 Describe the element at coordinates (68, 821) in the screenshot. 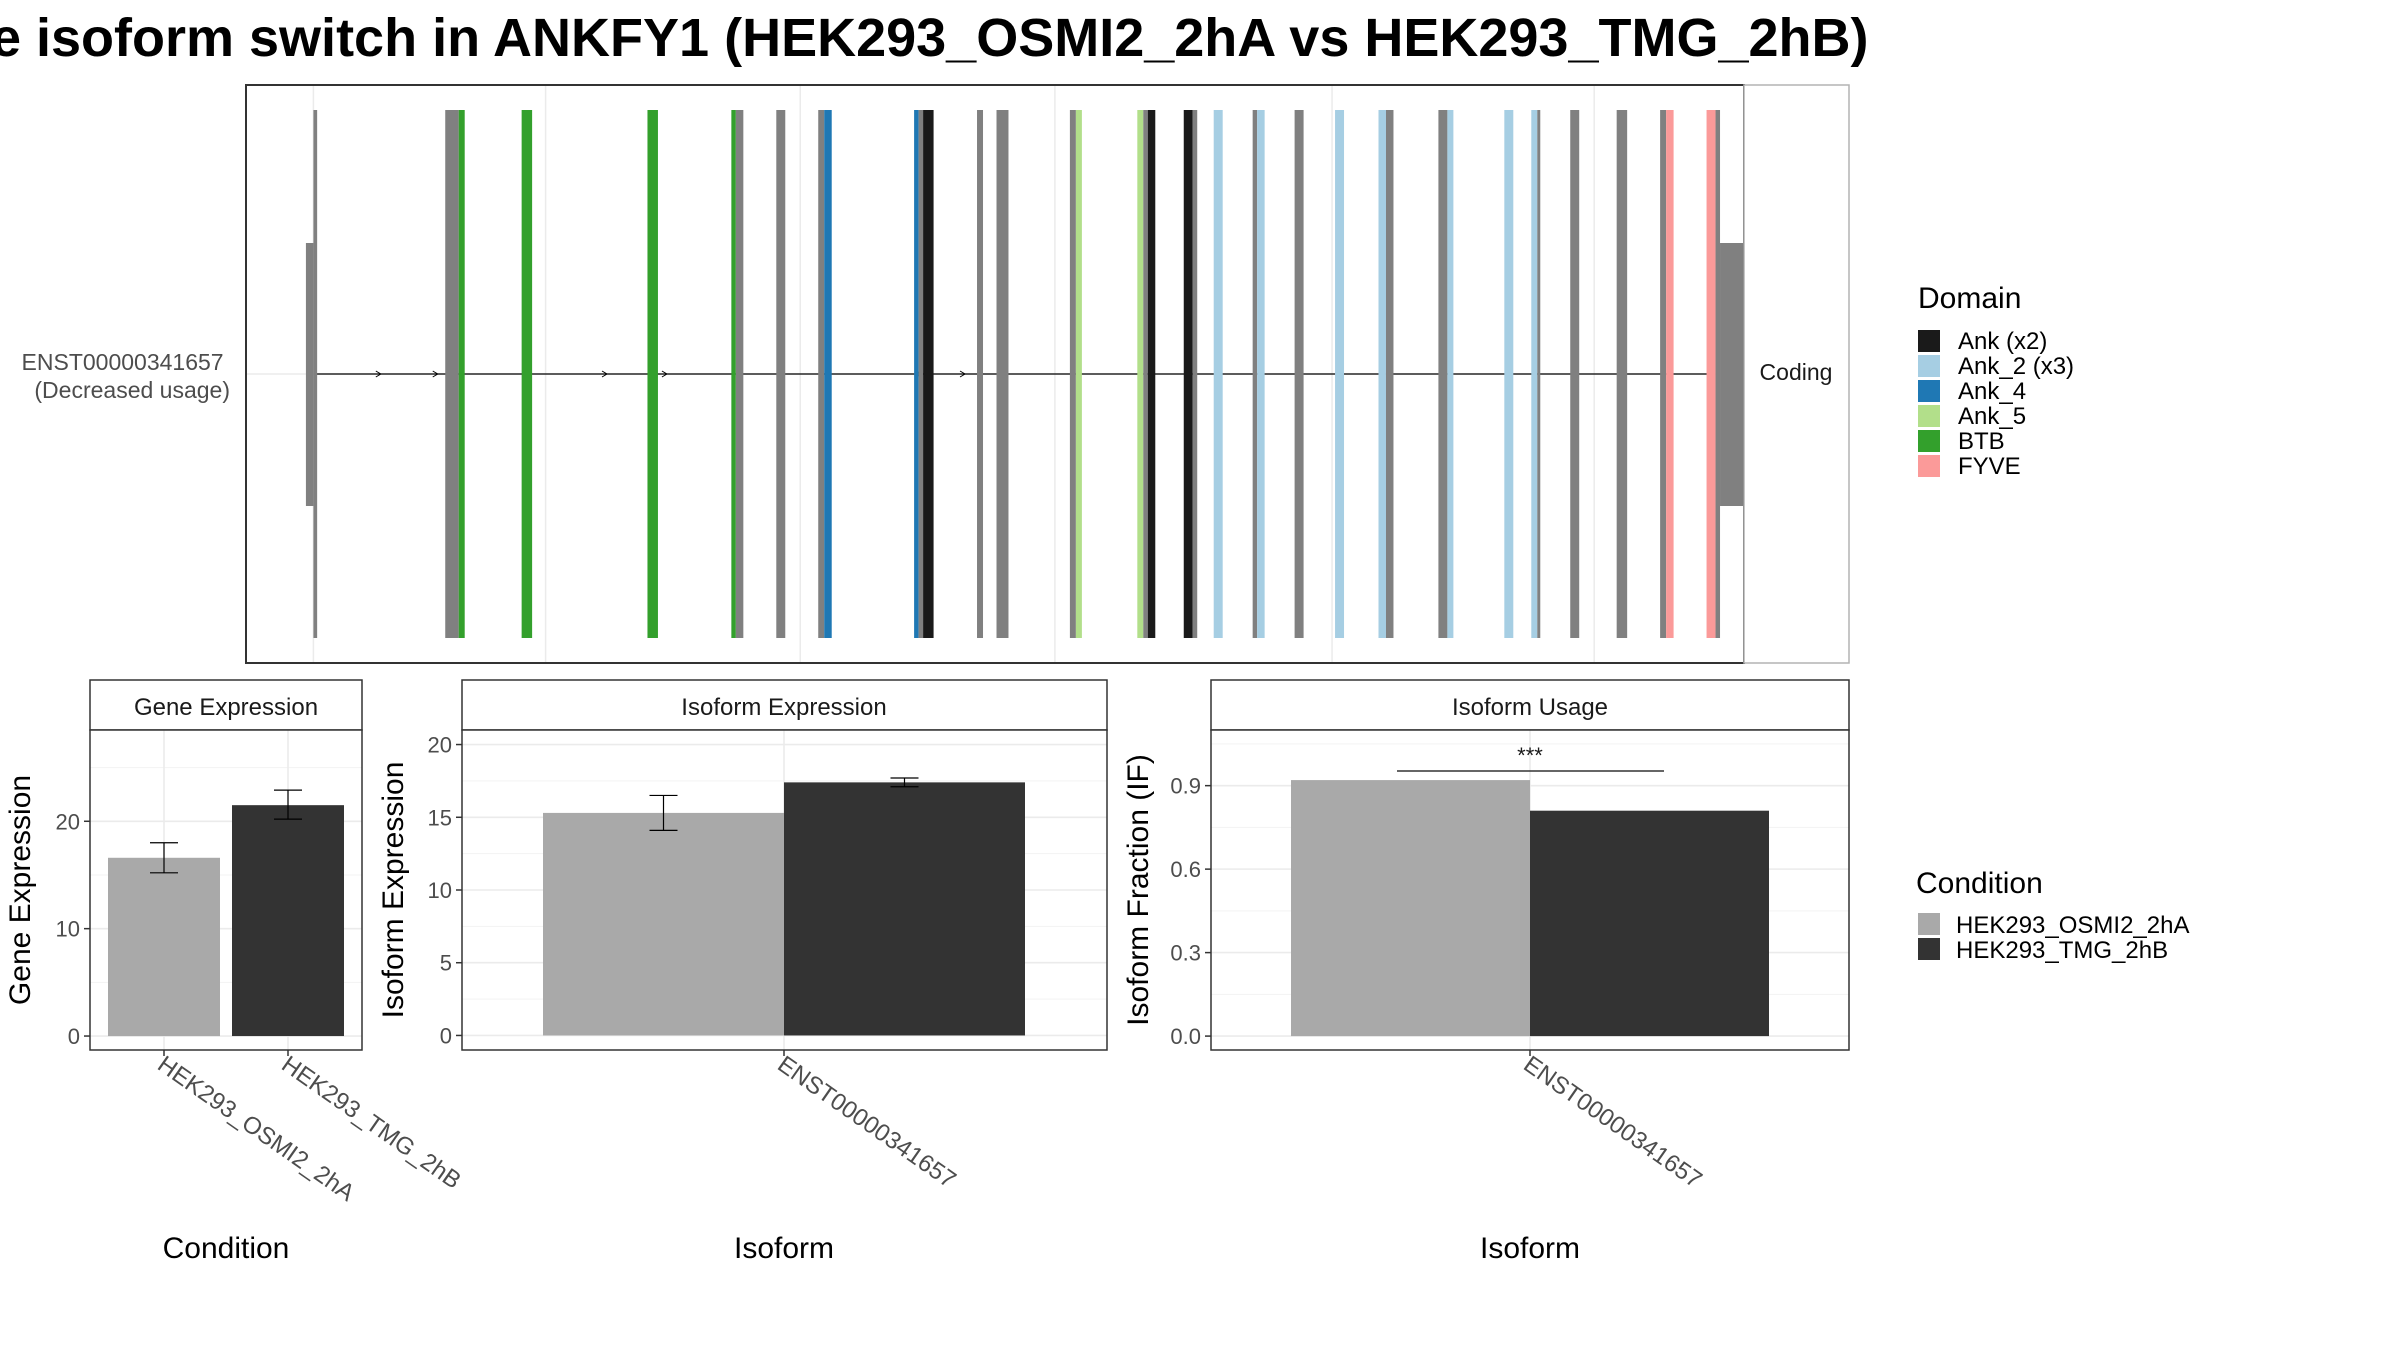

I see `y-tick-label-2: 20` at that location.